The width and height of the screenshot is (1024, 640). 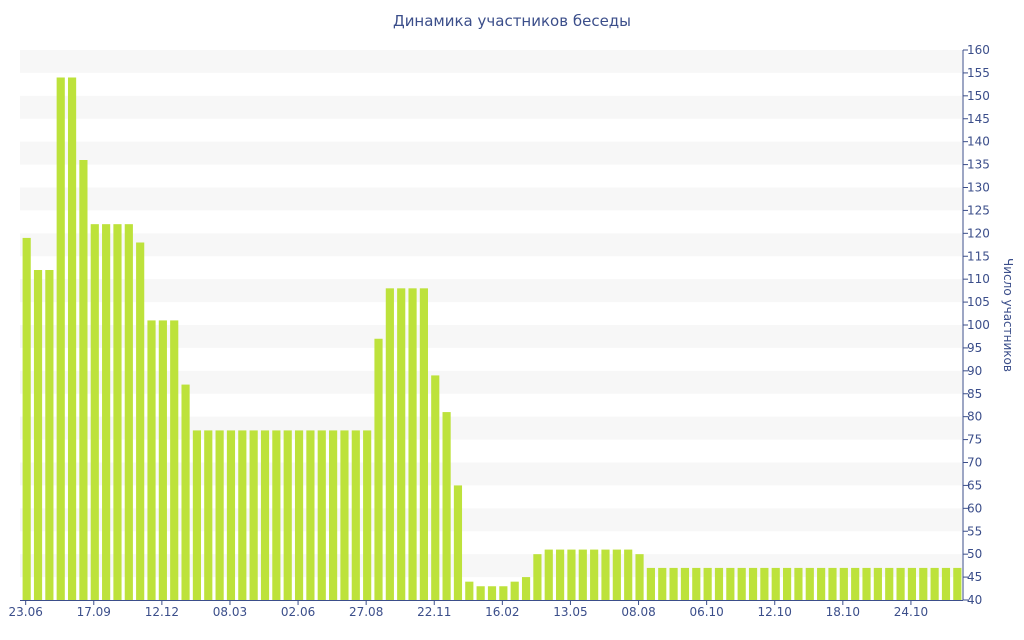 What do you see at coordinates (366, 612) in the screenshot?
I see `x-tick-label: 27.08` at bounding box center [366, 612].